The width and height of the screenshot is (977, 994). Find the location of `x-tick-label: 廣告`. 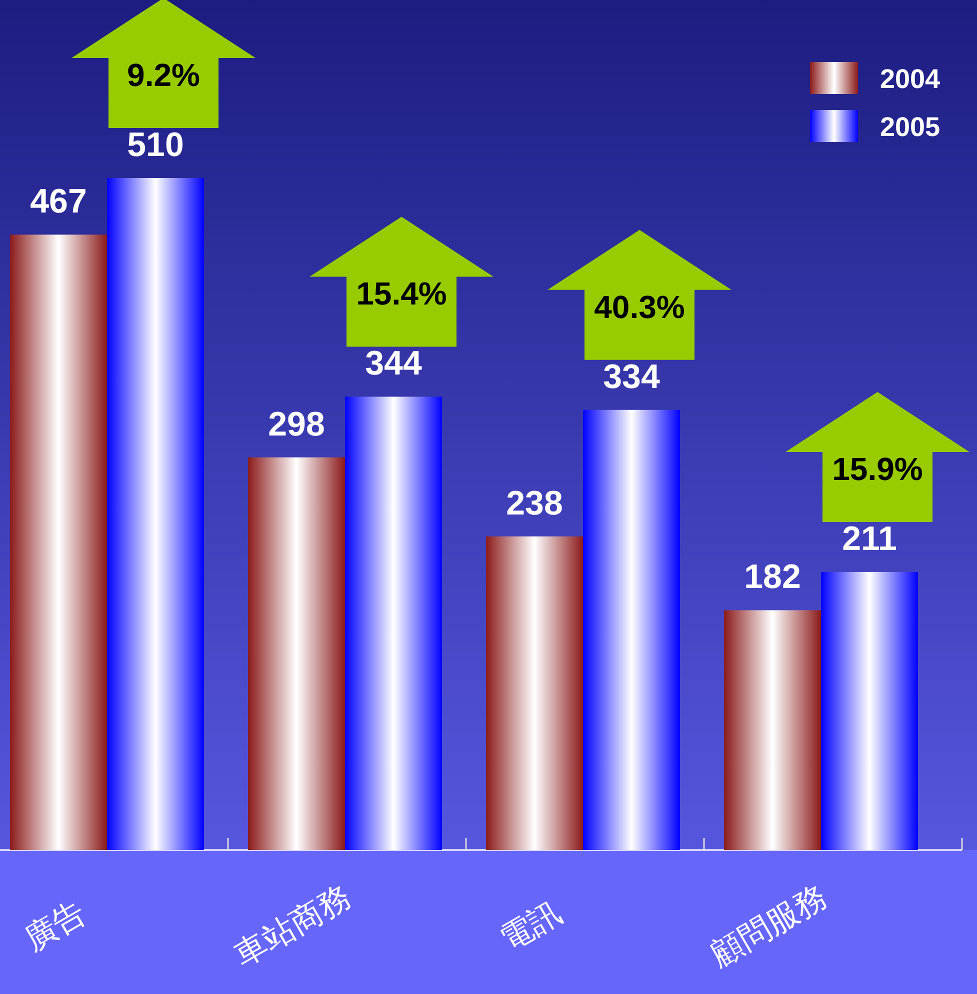

x-tick-label: 廣告 is located at coordinates (55, 926).